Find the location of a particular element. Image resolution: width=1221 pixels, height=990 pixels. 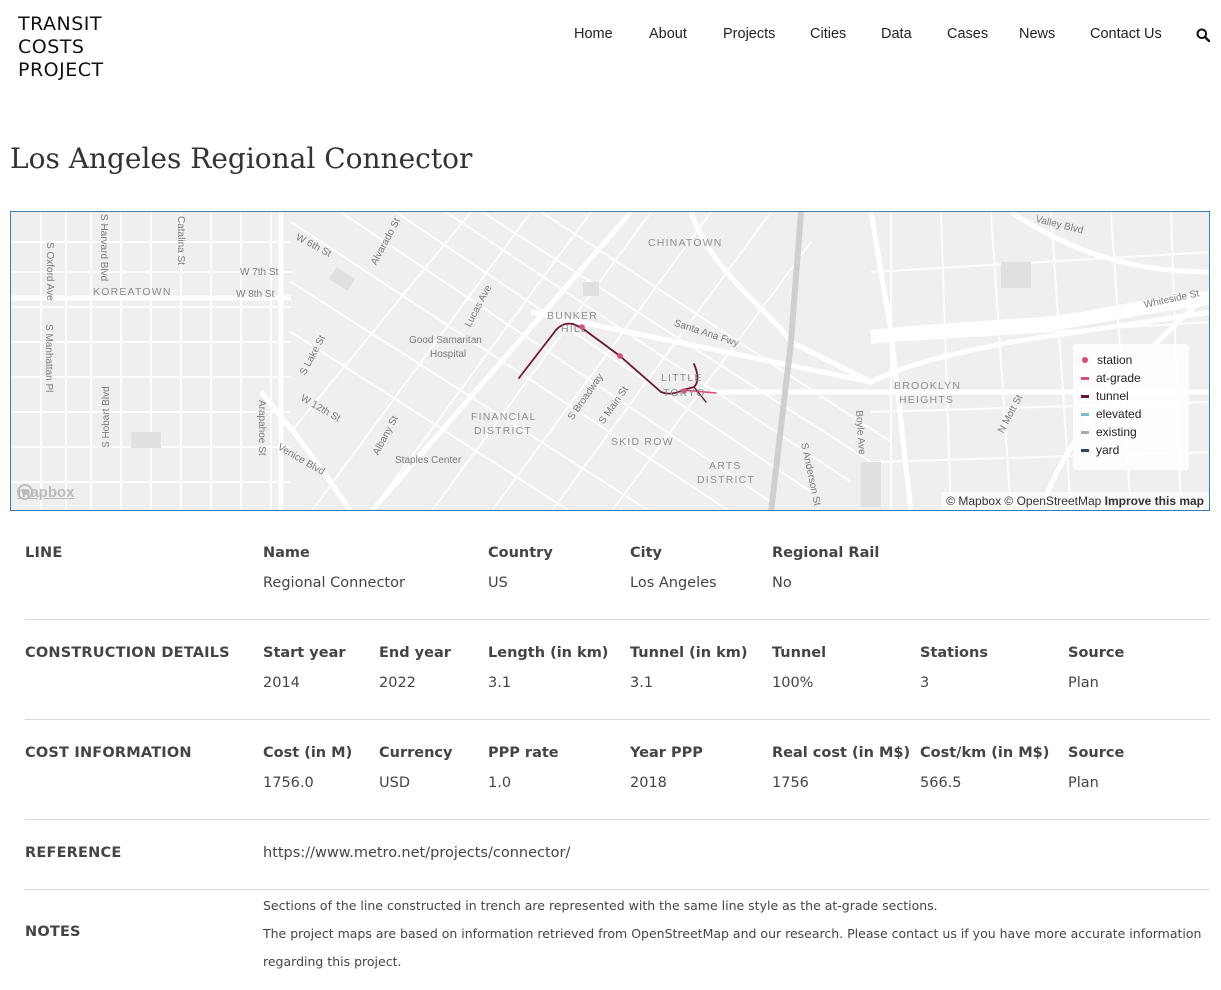

field-value: 100% is located at coordinates (793, 683).